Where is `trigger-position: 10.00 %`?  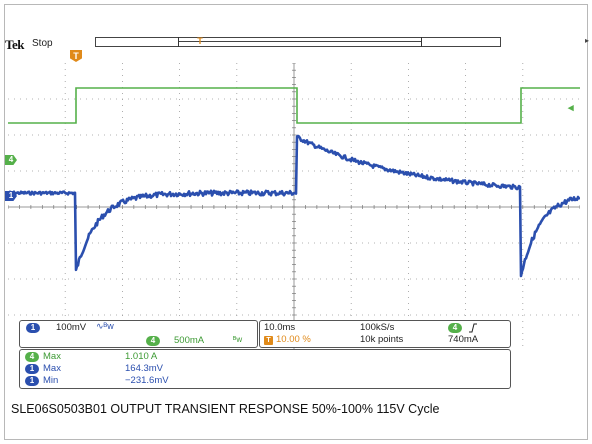
trigger-position: 10.00 % is located at coordinates (293, 339).